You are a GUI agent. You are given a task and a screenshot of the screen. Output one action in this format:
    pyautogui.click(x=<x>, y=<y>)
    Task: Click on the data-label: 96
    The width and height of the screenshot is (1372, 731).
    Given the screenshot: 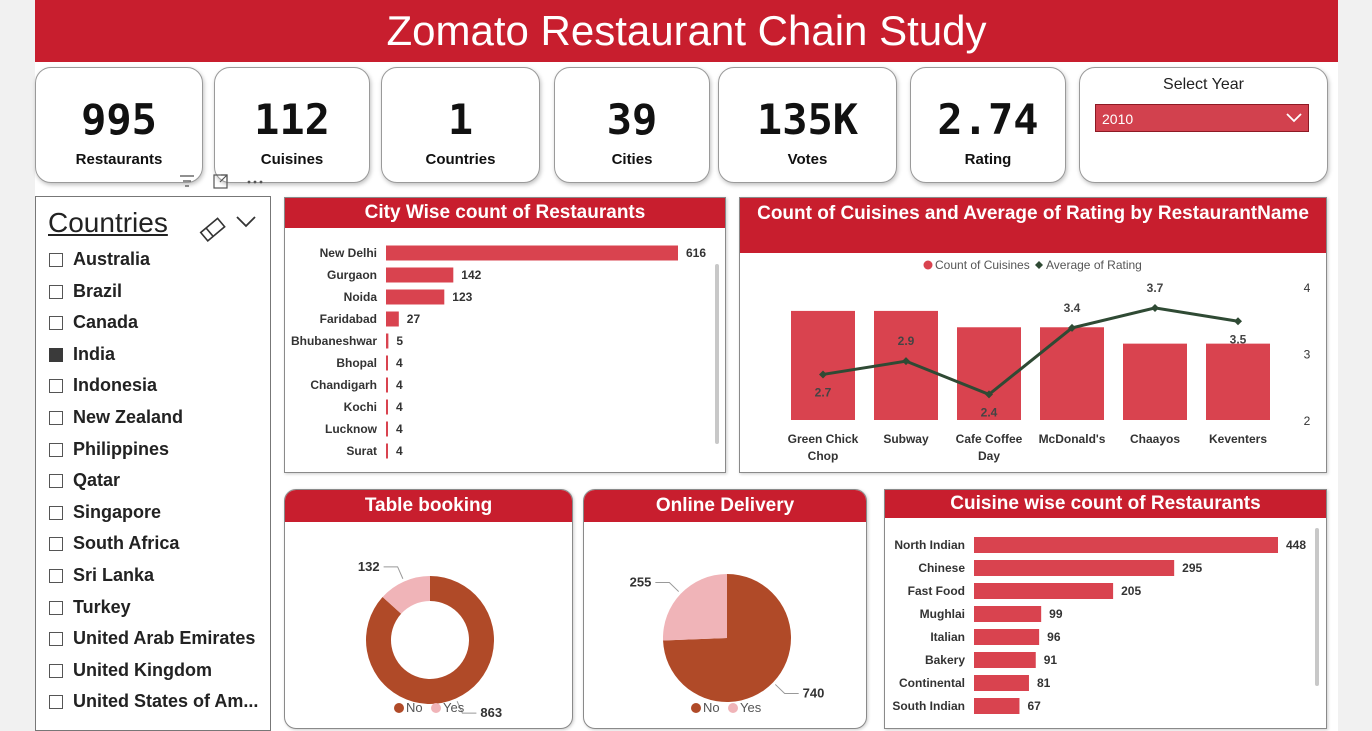 What is the action you would take?
    pyautogui.click(x=1054, y=637)
    